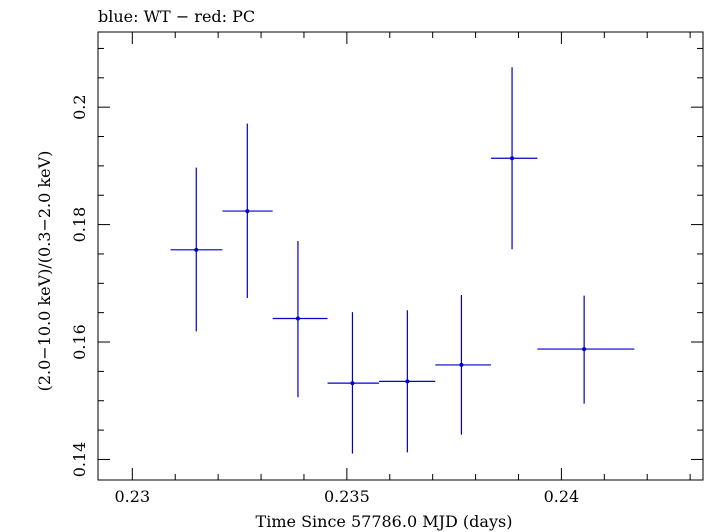 The image size is (705, 532). I want to click on x-tick-label: 0.235, so click(347, 496).